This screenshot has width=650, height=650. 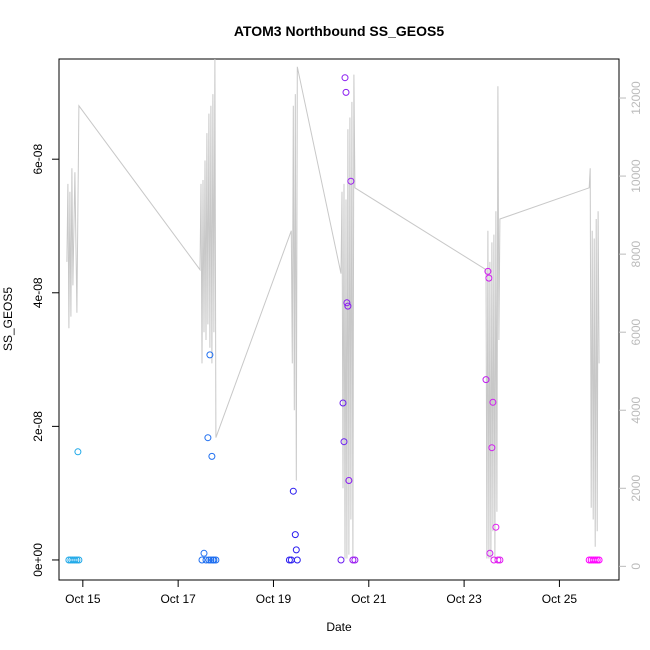 What do you see at coordinates (38, 159) in the screenshot?
I see `y-tick-label: 6e-08` at bounding box center [38, 159].